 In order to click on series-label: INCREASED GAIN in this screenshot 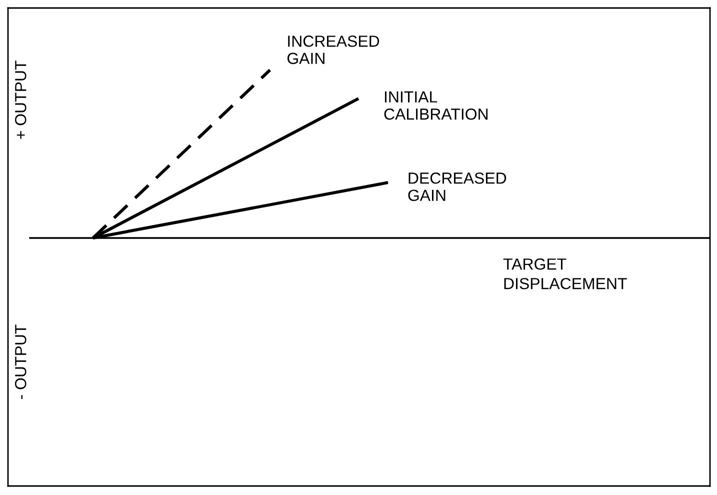, I will do `click(333, 50)`.